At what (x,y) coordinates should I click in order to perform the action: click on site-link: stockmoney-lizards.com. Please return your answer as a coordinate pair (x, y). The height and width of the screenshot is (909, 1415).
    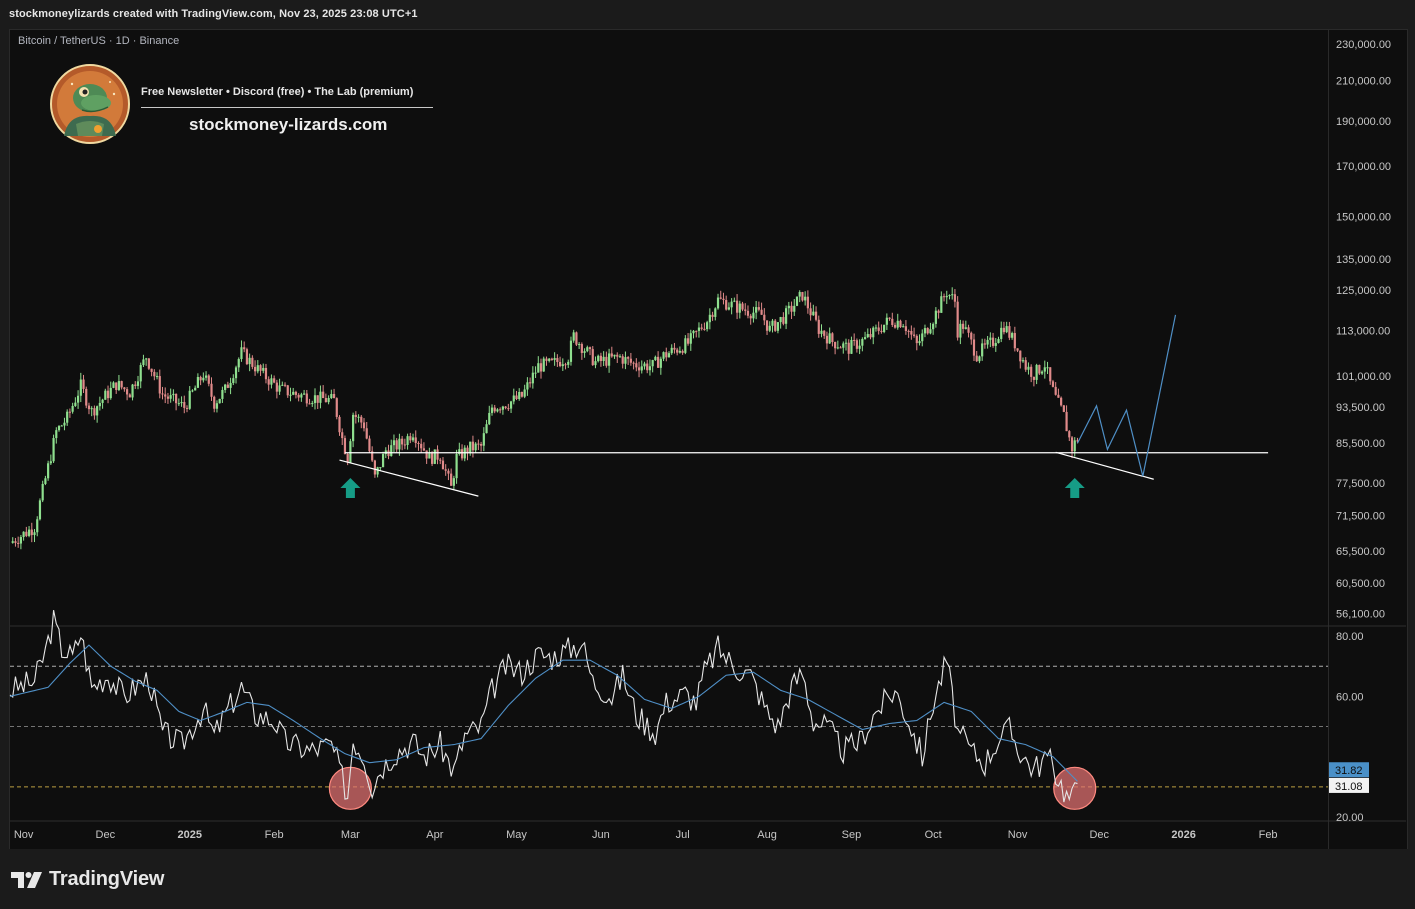
    Looking at the image, I should click on (288, 124).